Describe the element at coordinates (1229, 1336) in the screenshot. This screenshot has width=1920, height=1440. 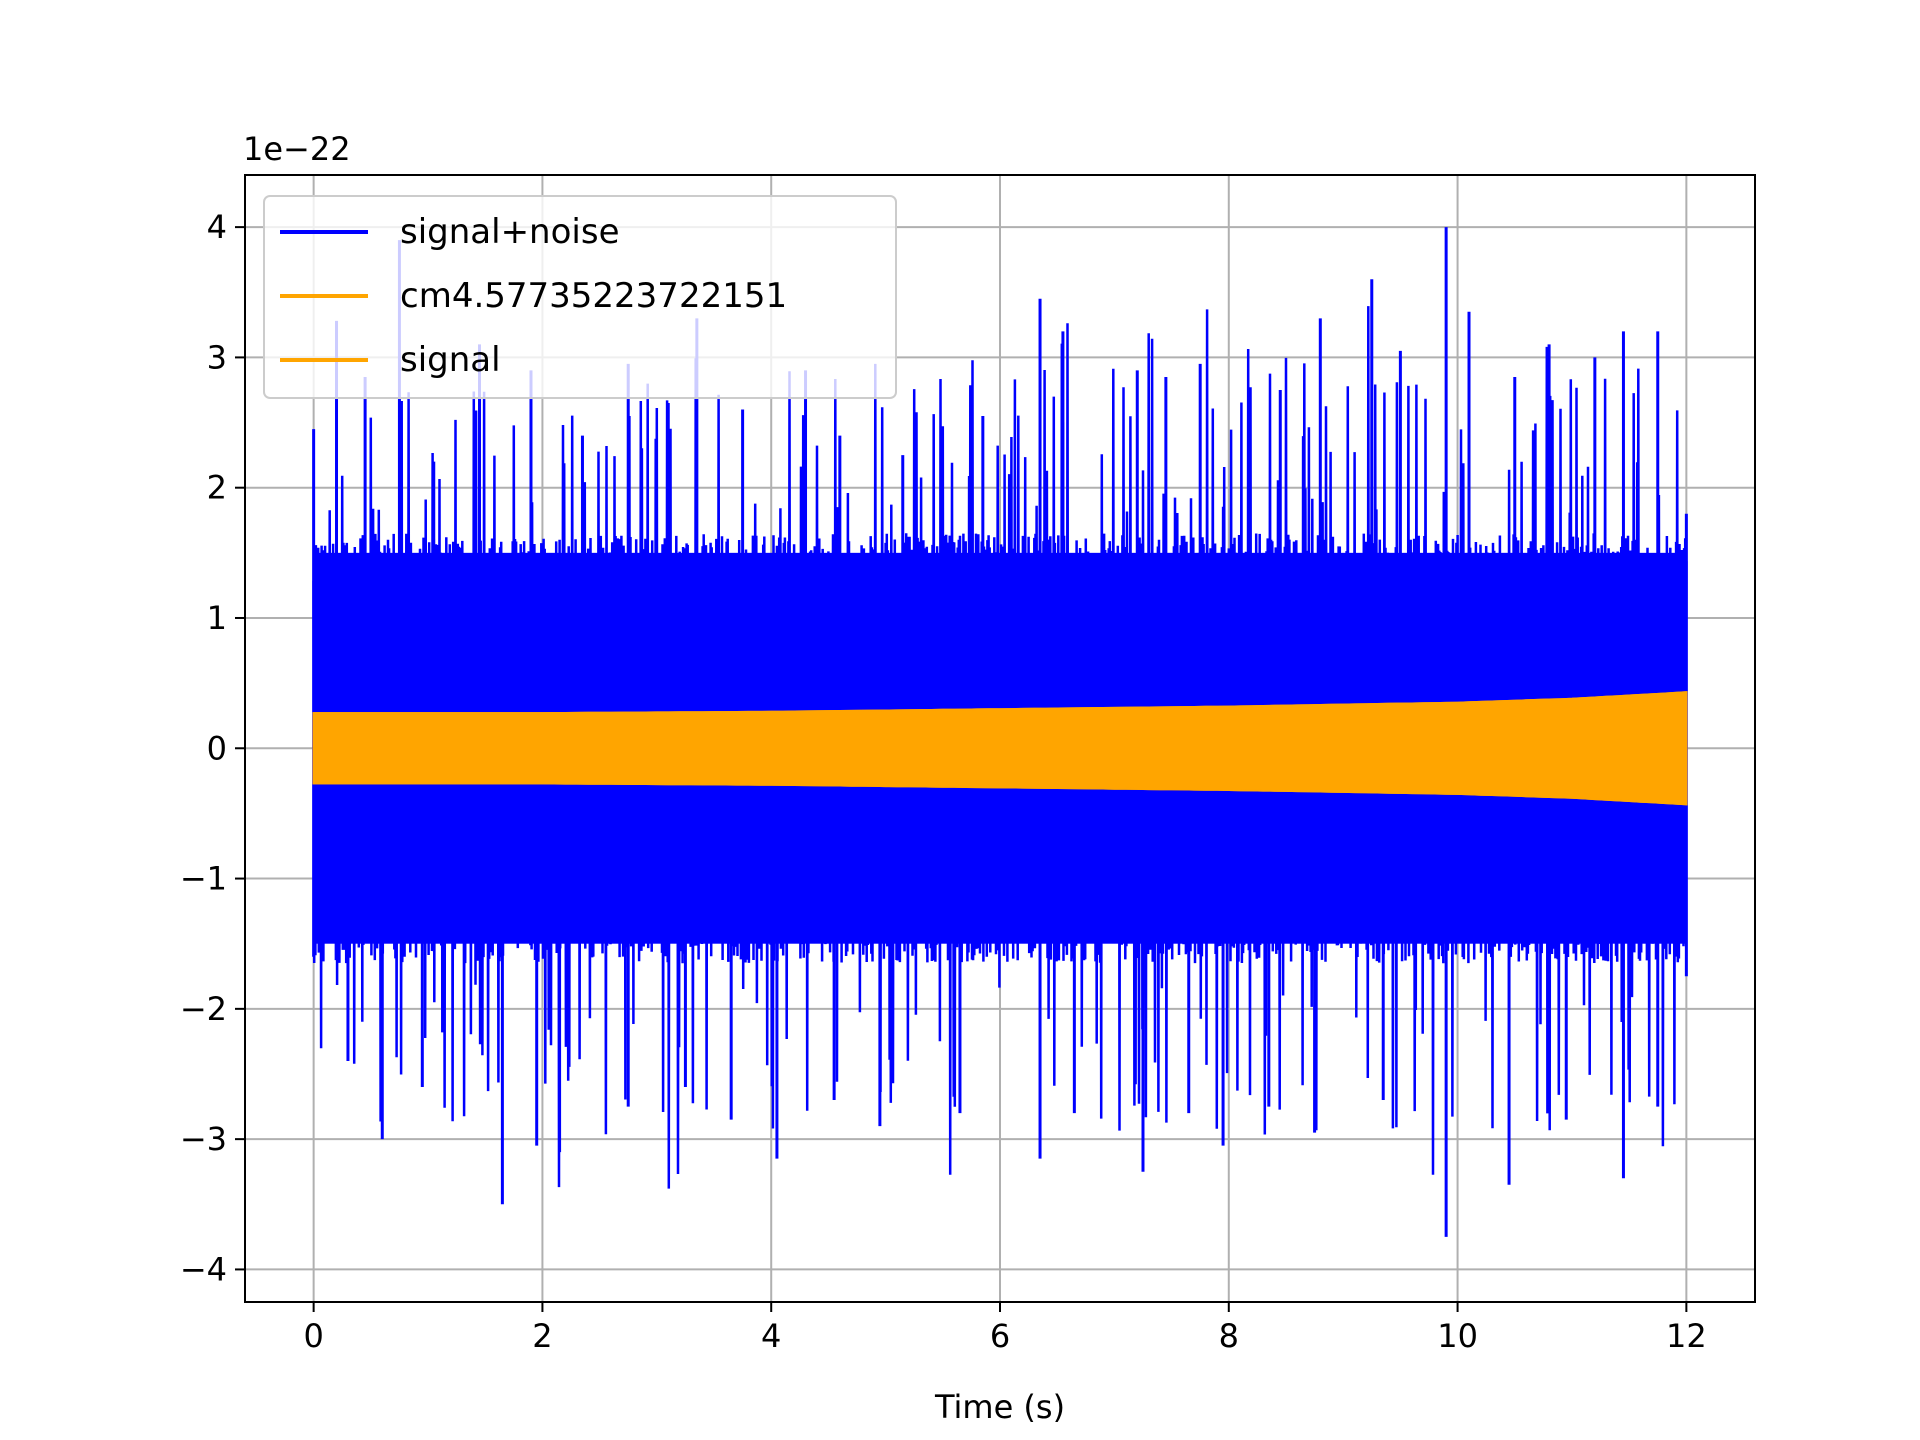
I see `x-tick-label: 8` at that location.